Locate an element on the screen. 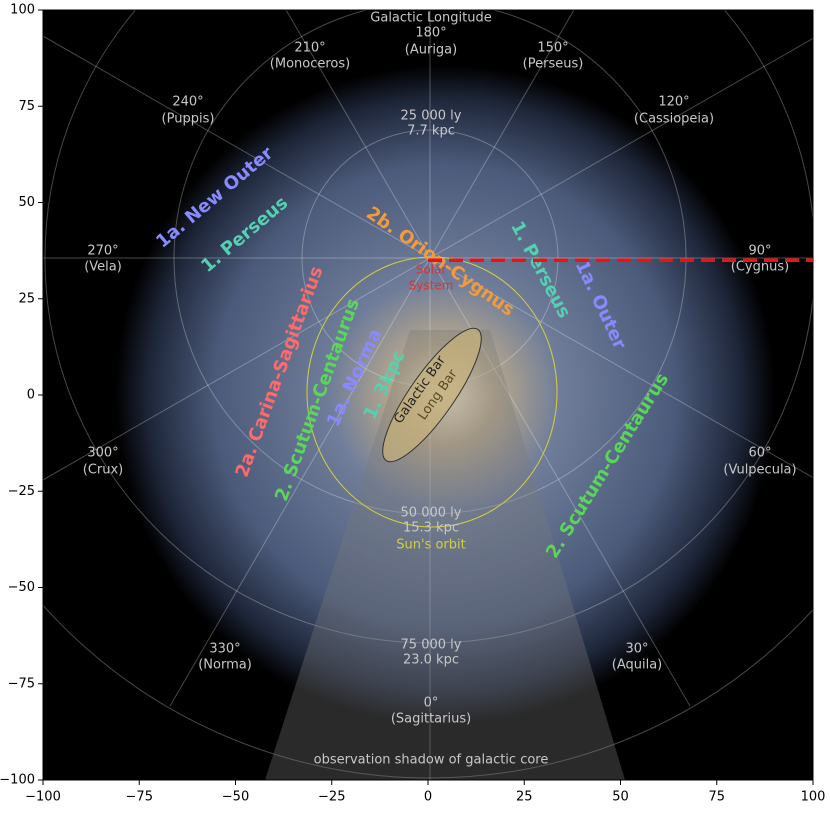  image-label: 25 000 ly is located at coordinates (431, 116).